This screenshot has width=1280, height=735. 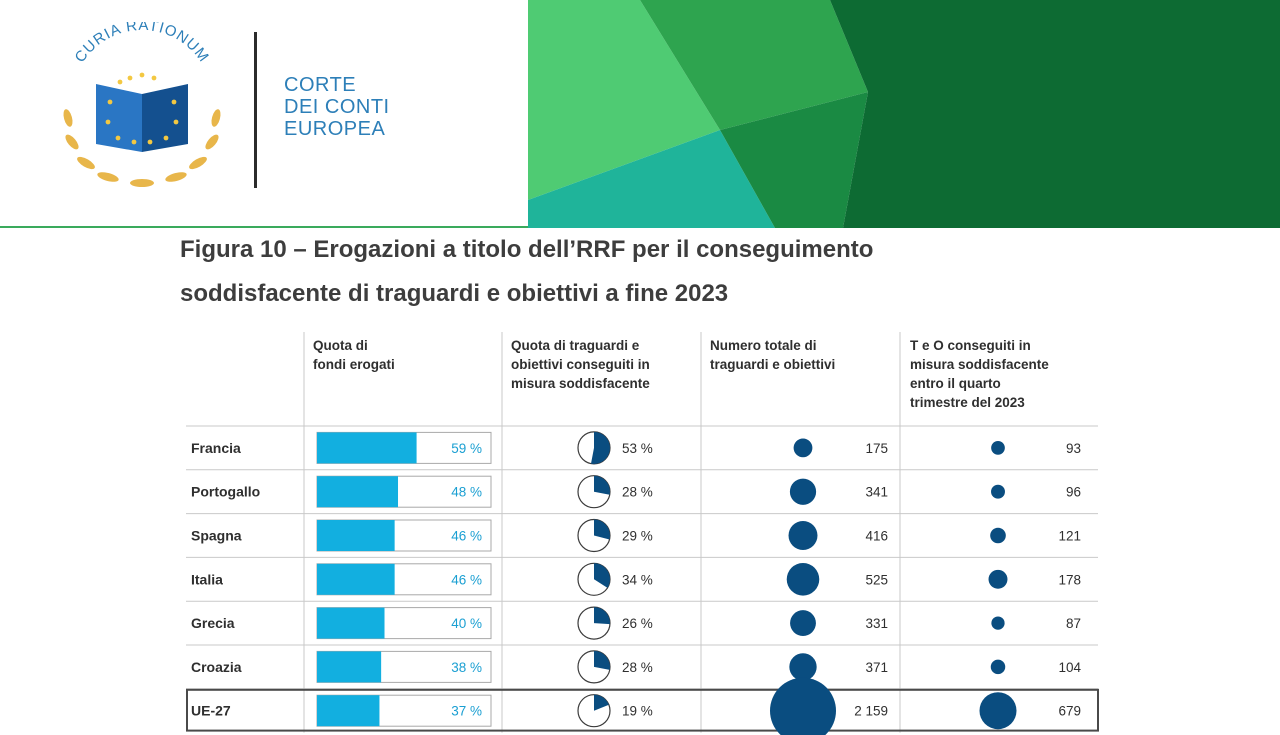 I want to click on total-value-label: 2 159, so click(x=871, y=711).